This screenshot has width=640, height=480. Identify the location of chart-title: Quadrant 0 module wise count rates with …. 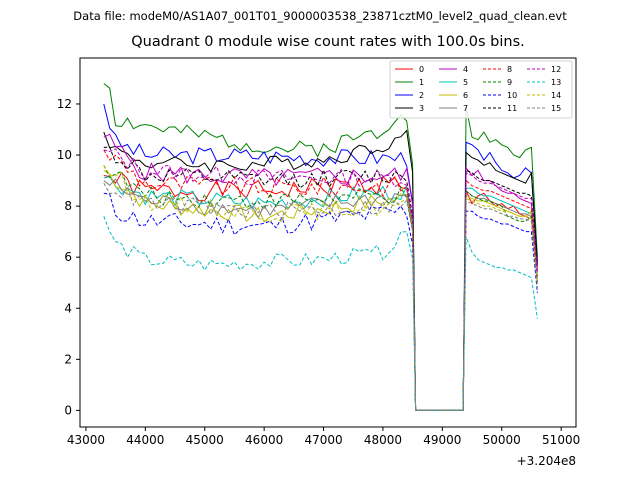
(328, 42).